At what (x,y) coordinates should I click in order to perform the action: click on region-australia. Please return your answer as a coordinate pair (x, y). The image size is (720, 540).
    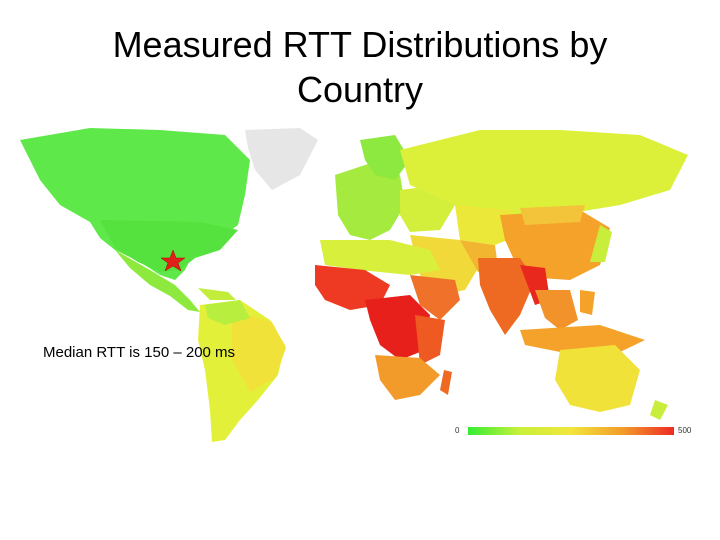
    Looking at the image, I should click on (597, 378).